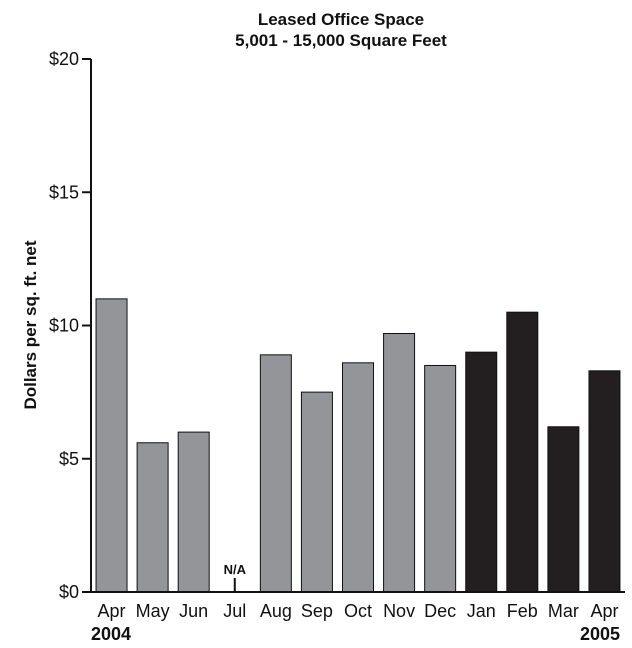 This screenshot has width=632, height=648. Describe the element at coordinates (64, 192) in the screenshot. I see `y-tick-label: $15` at that location.